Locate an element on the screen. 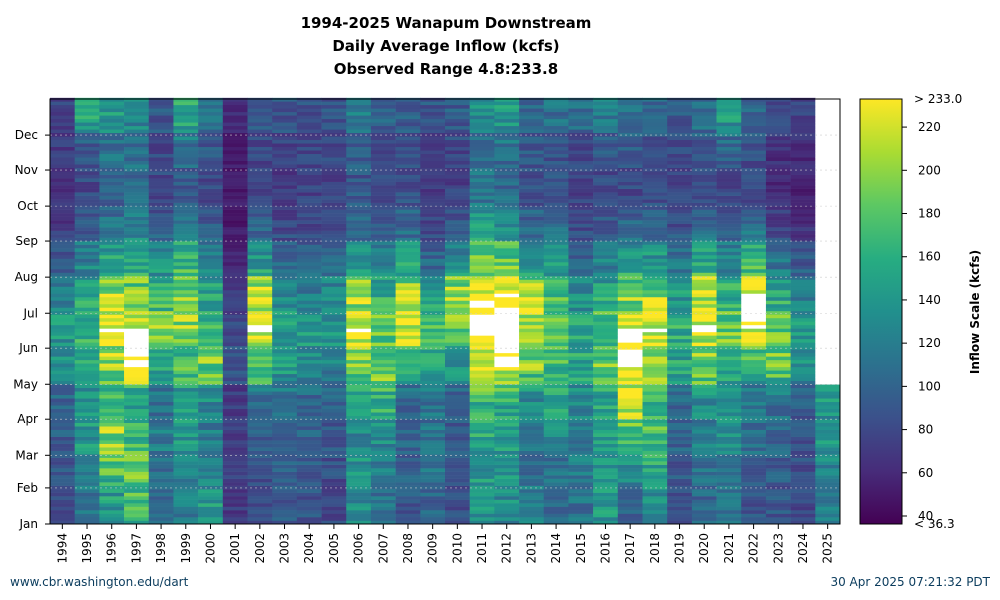  y-tick-label-oct: Oct is located at coordinates (27, 206).